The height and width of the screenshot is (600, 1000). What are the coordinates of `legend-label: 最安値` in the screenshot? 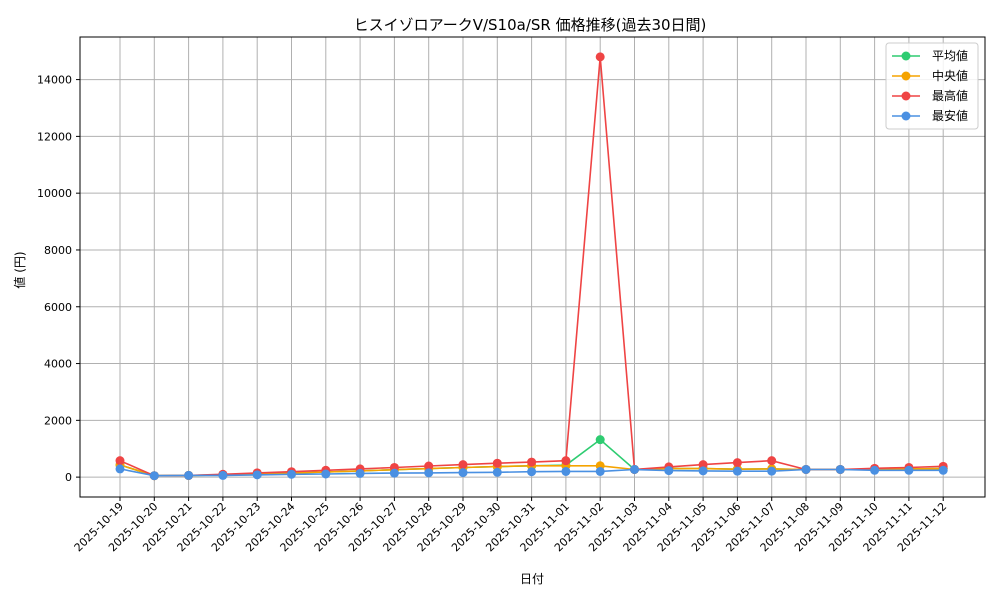 It's located at (950, 115).